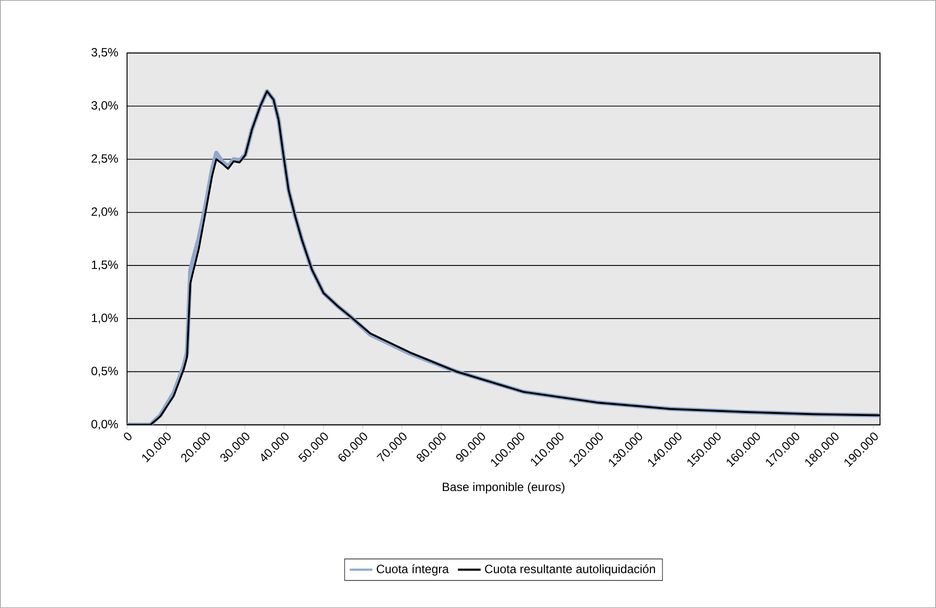 The image size is (936, 608). I want to click on legend-label: Cuota íntegra, so click(412, 570).